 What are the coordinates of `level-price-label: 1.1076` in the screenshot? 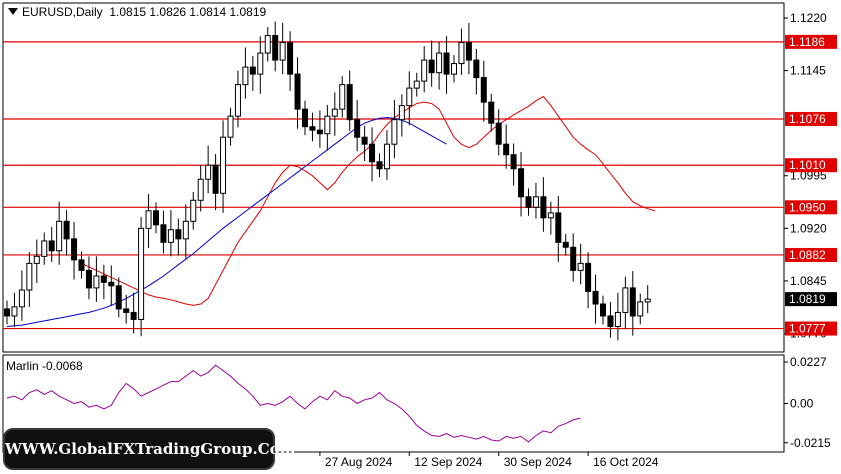 It's located at (807, 119).